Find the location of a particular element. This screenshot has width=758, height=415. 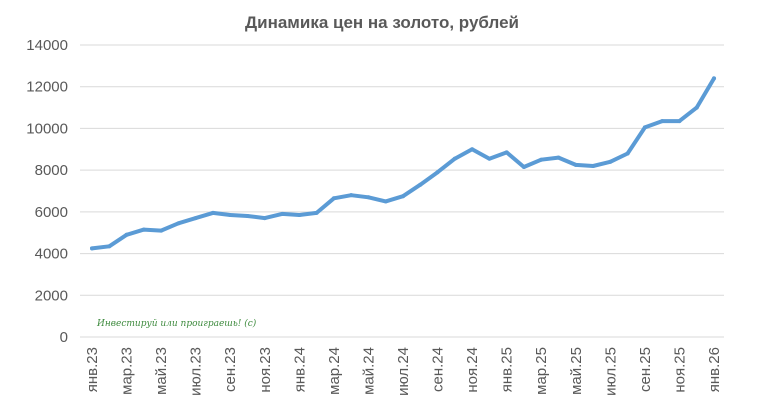

x-tick-label: июл.24 is located at coordinates (403, 371).